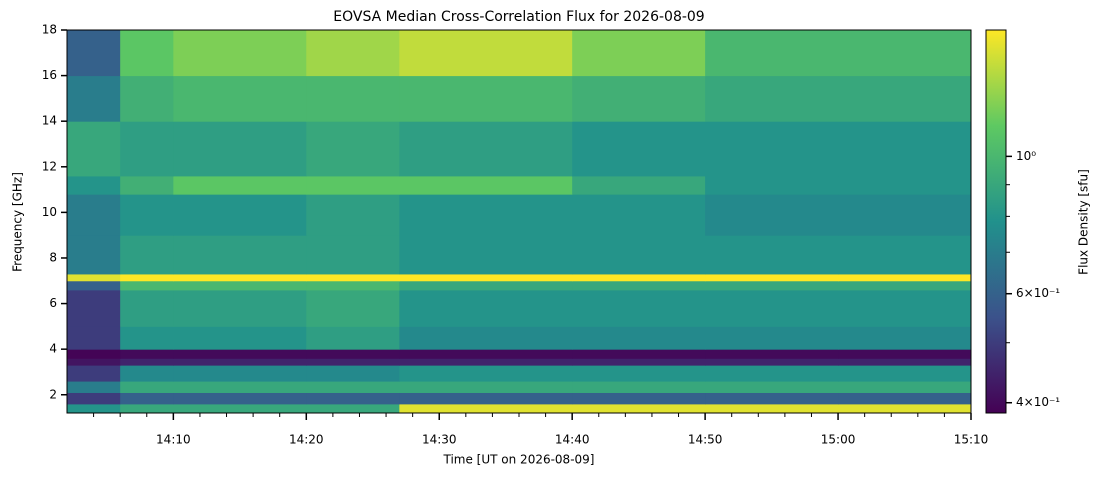  What do you see at coordinates (53, 394) in the screenshot?
I see `y-tick-label: 2` at bounding box center [53, 394].